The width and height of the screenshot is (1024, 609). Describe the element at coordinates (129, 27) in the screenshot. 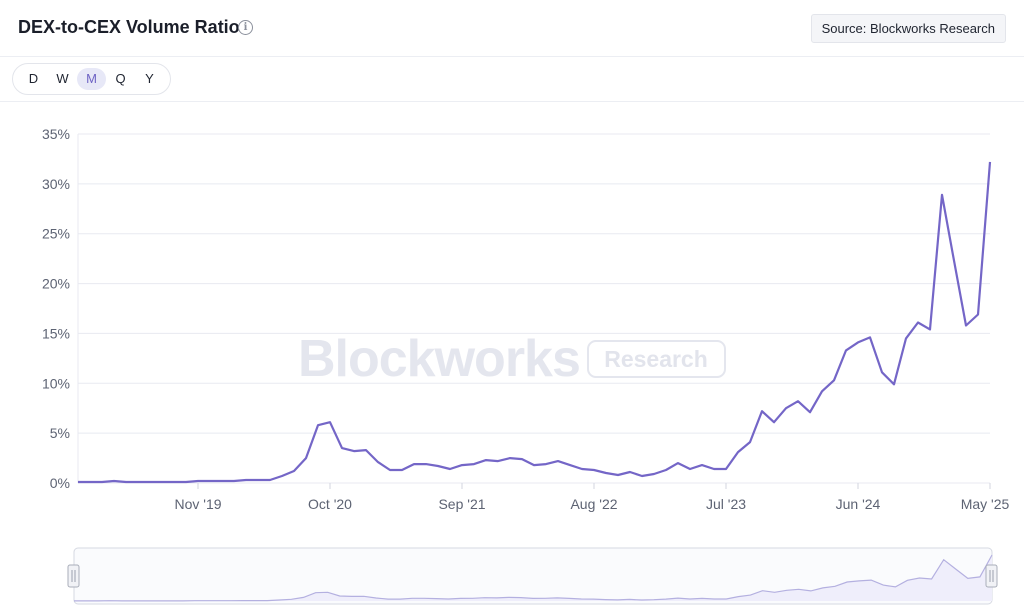

I see `chart-title: DEX-to-CEX Volume Ratio` at that location.